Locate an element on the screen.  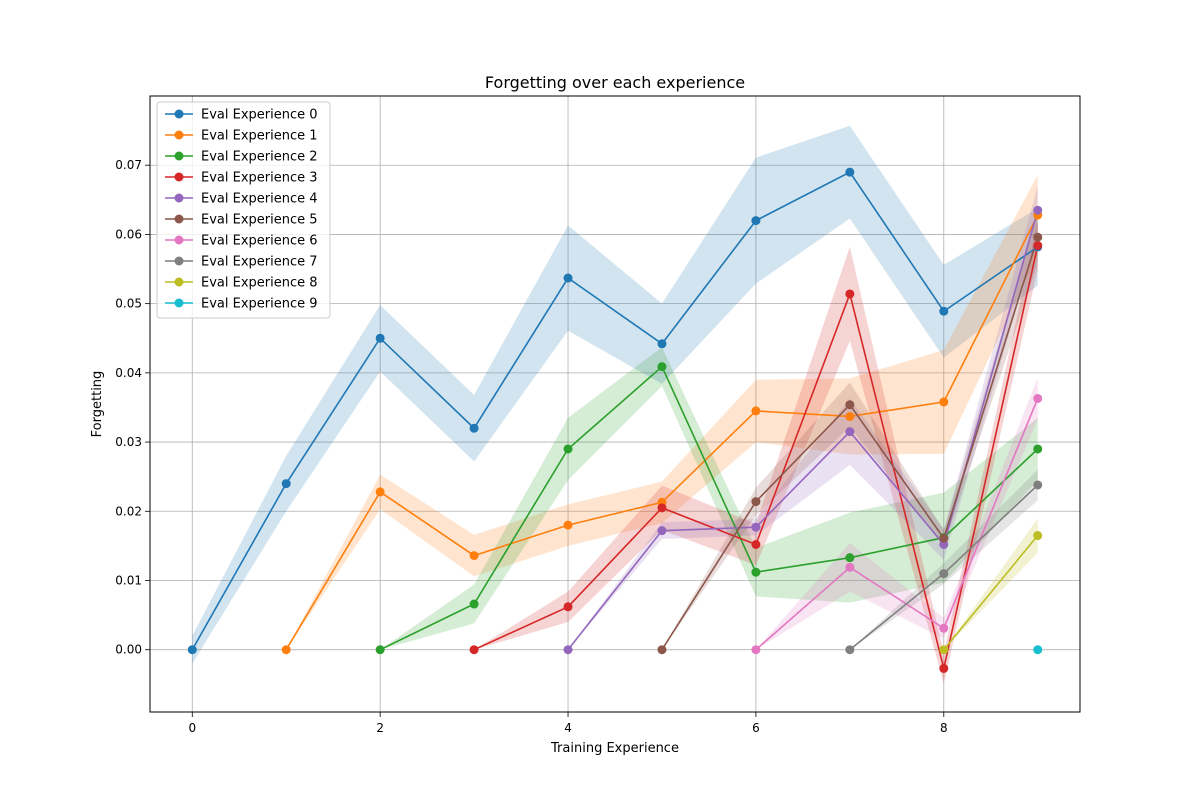
eval-experience-6-band is located at coordinates (896, 513).